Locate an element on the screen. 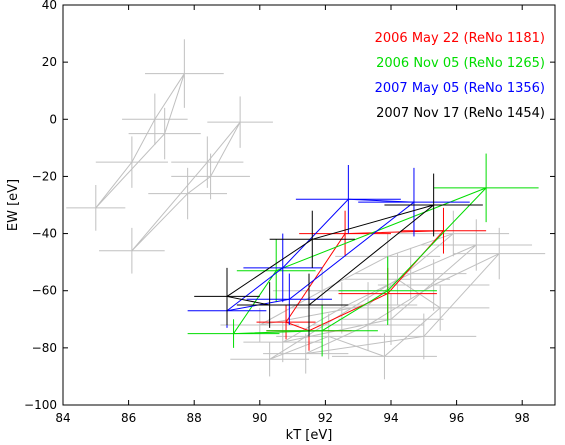 Image resolution: width=565 pixels, height=445 pixels. series-3-polygon is located at coordinates (330, 255).